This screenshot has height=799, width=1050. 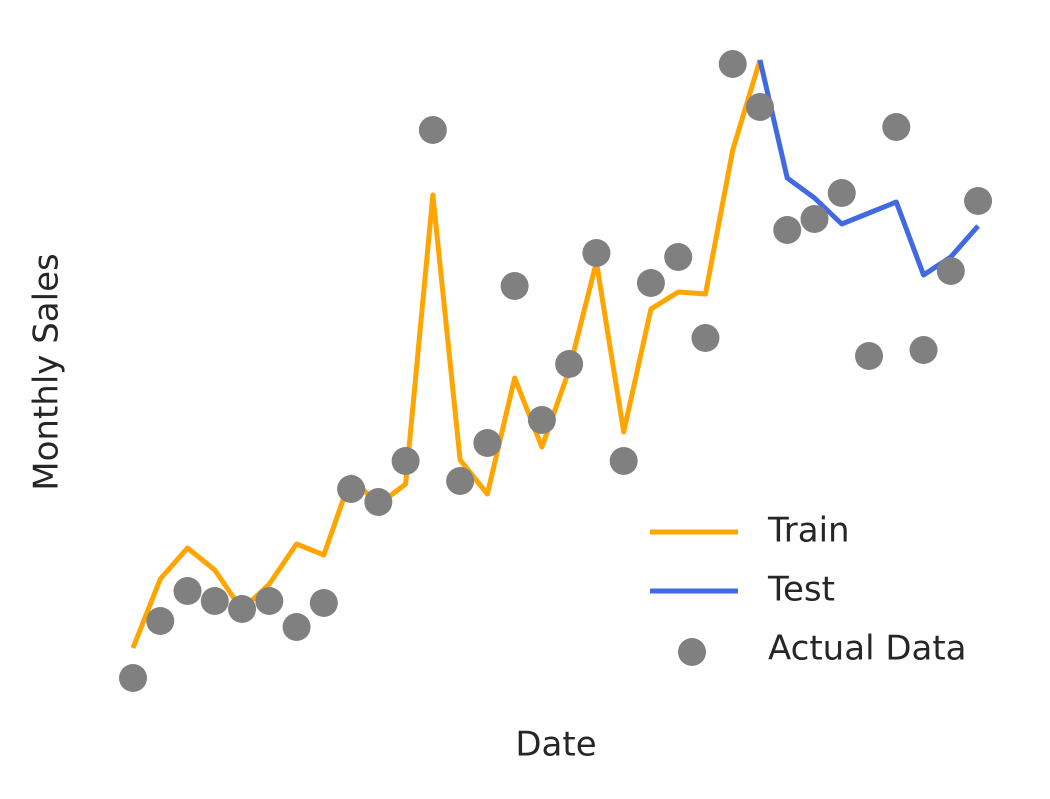 I want to click on legend-swatch, so click(x=692, y=652).